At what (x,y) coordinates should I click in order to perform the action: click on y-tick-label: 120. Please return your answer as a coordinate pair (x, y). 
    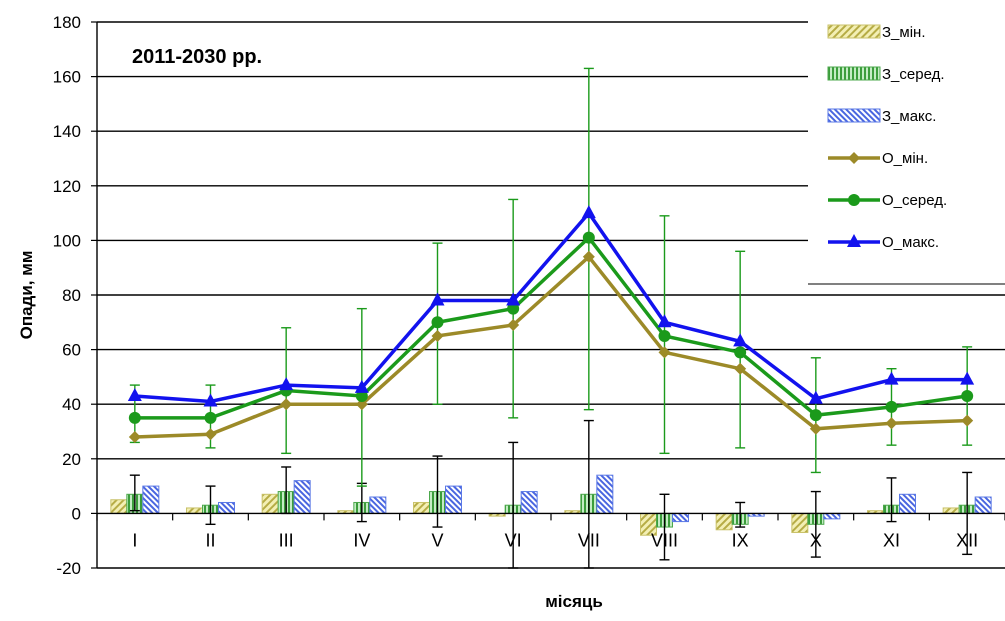
    Looking at the image, I should click on (67, 186).